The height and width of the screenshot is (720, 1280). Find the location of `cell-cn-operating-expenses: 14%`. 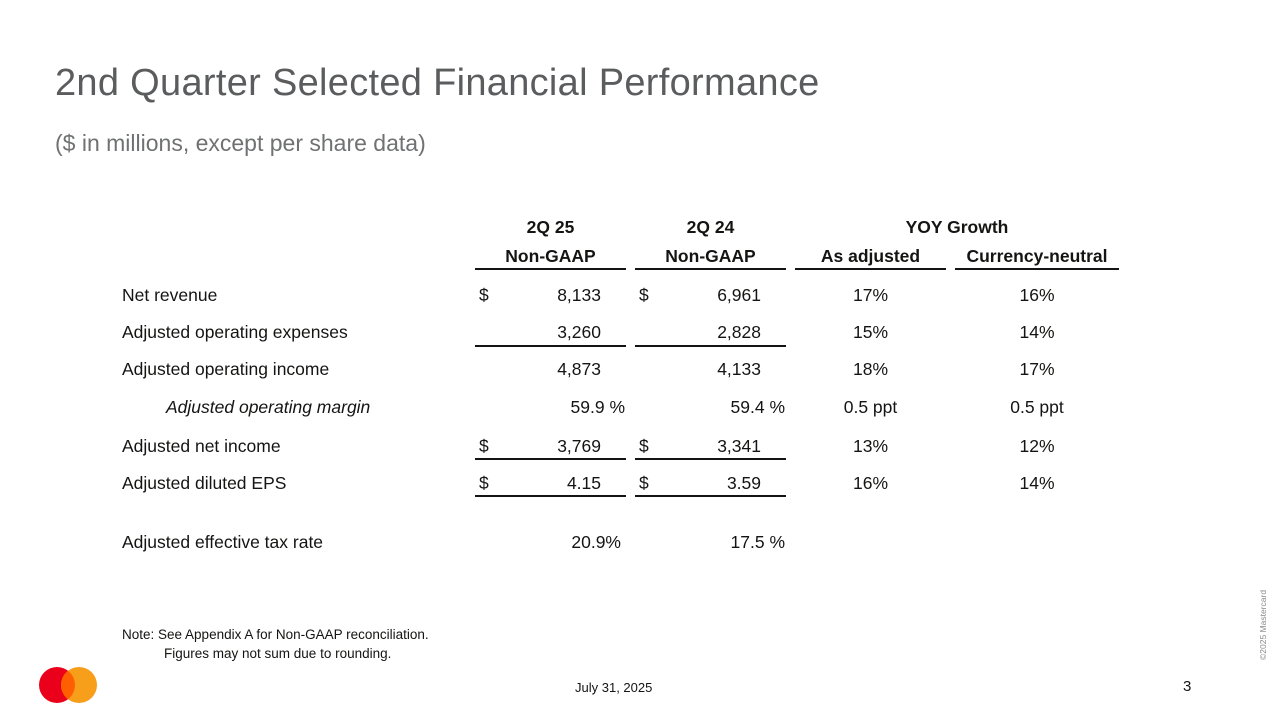

cell-cn-operating-expenses: 14% is located at coordinates (1037, 332).